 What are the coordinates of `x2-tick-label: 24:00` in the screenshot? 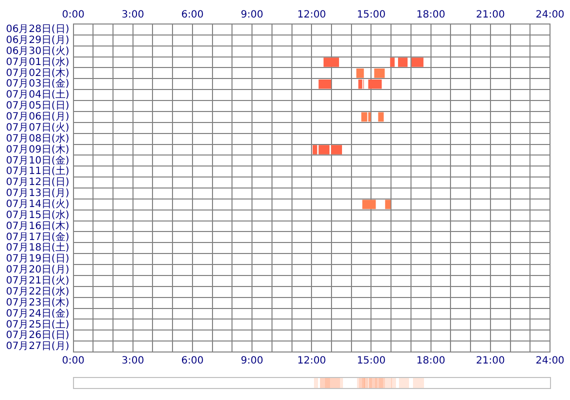 It's located at (550, 361).